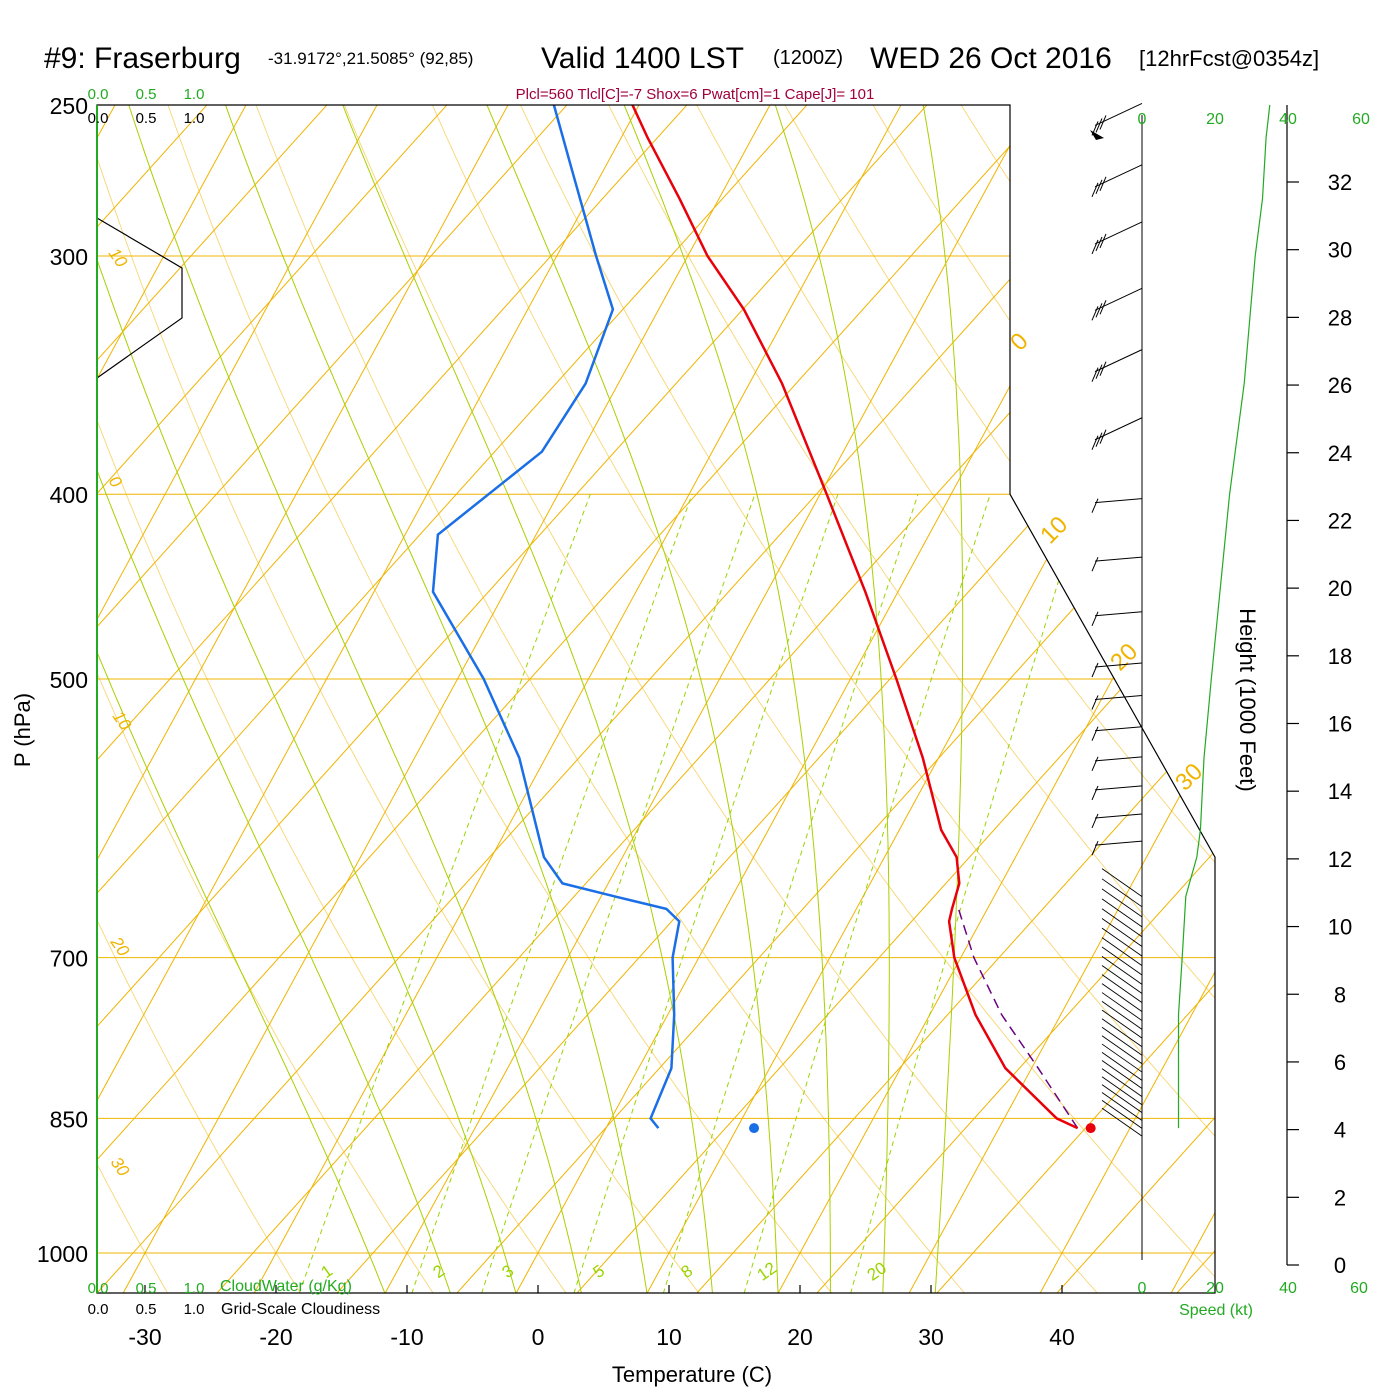 This screenshot has height=1400, width=1400. Describe the element at coordinates (767, 1271) in the screenshot. I see `mixing-ratio-label: 12` at that location.